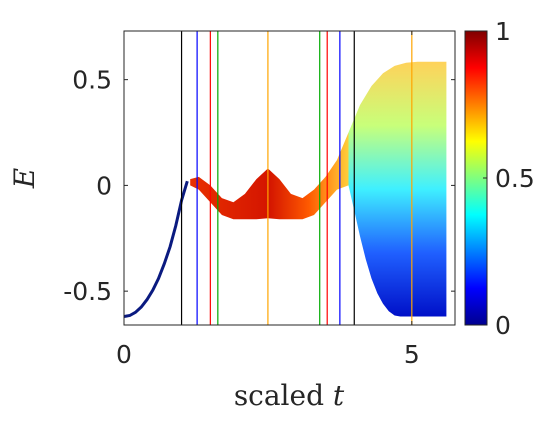  What do you see at coordinates (269, 176) in the screenshot?
I see `upper-energy-band` at bounding box center [269, 176].